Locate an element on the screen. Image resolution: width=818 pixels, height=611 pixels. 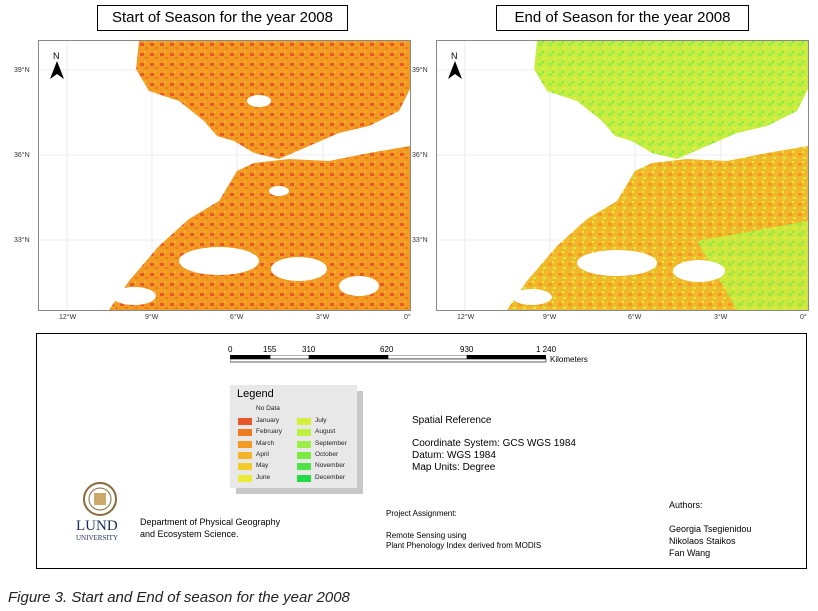
authors-heading: Authors: is located at coordinates (686, 505).